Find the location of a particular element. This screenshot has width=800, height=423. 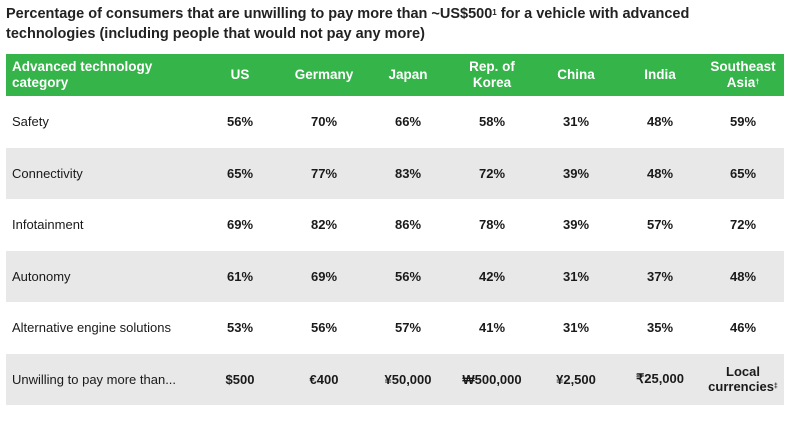

table-row: Safety 56% 70% 66% 58% 31% 48% 59% is located at coordinates (395, 122).